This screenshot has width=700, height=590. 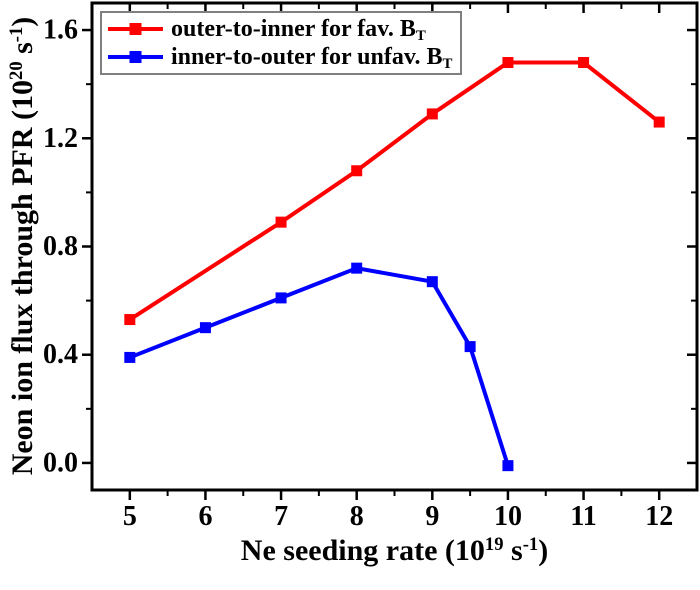 I want to click on legend-marker-fav-bt, so click(x=135, y=29).